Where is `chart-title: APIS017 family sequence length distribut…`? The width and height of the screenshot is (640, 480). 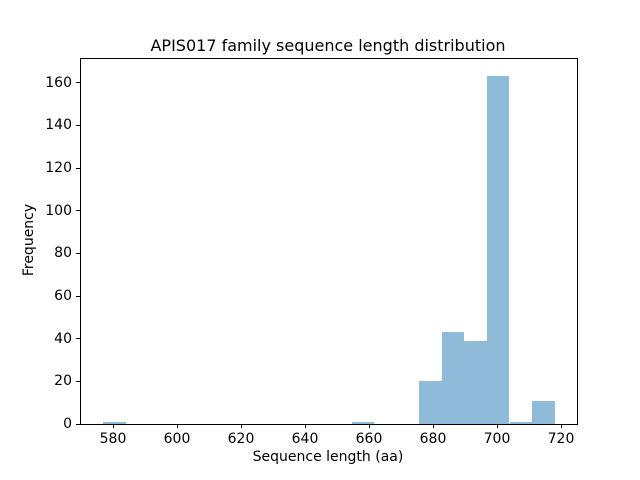 chart-title: APIS017 family sequence length distribut… is located at coordinates (328, 45).